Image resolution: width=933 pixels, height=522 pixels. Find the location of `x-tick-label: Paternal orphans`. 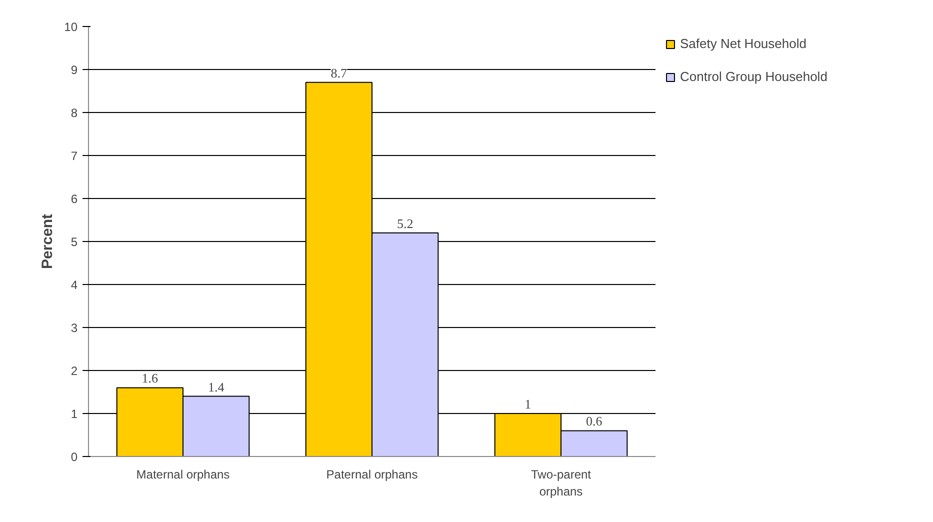

x-tick-label: Paternal orphans is located at coordinates (372, 475).